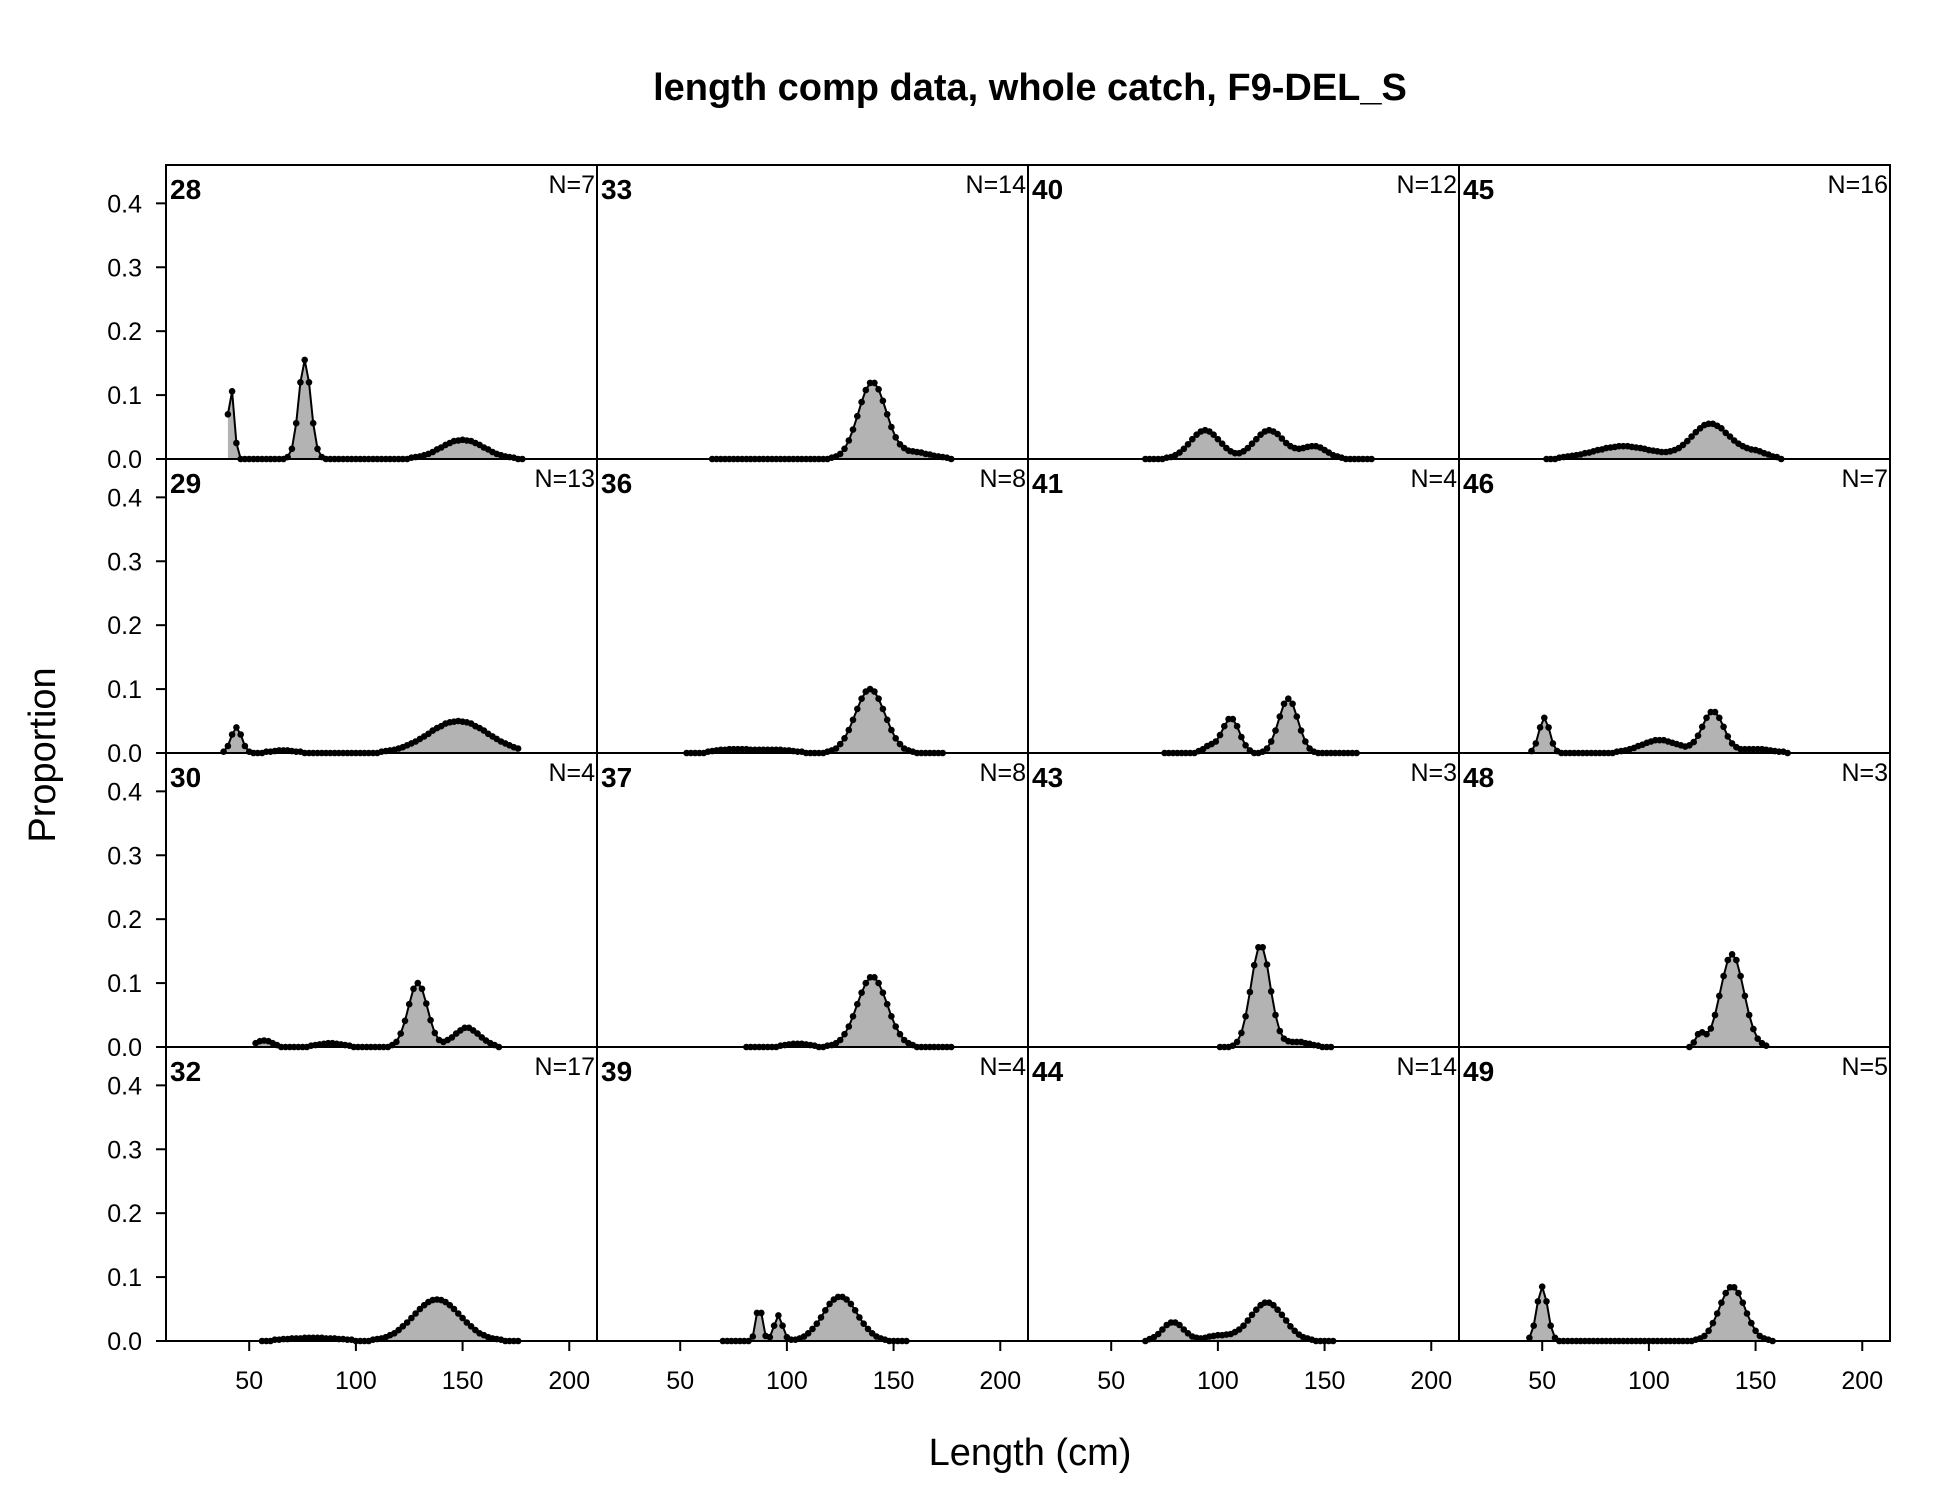 This screenshot has width=1950, height=1500. What do you see at coordinates (1864, 1067) in the screenshot?
I see `panel-n-label: N=5` at bounding box center [1864, 1067].